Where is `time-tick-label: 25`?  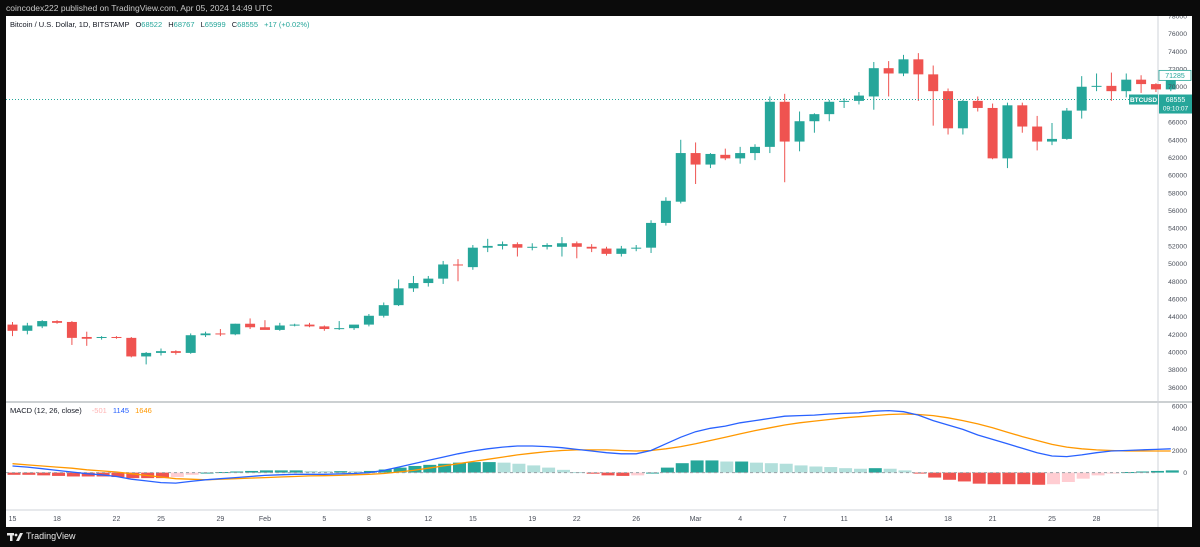
time-tick-label: 25 is located at coordinates (1052, 519).